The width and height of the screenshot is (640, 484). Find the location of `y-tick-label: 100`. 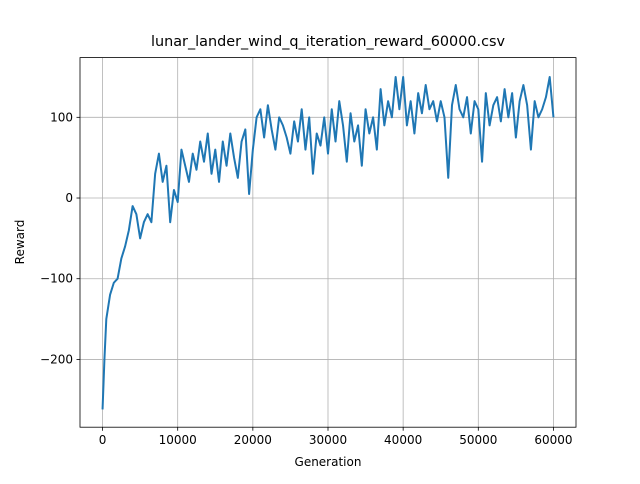

y-tick-label: 100 is located at coordinates (61, 117).